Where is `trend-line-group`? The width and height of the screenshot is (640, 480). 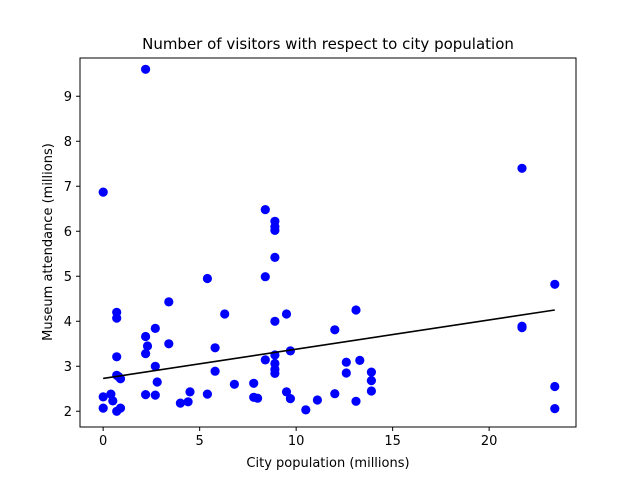
trend-line-group is located at coordinates (329, 344).